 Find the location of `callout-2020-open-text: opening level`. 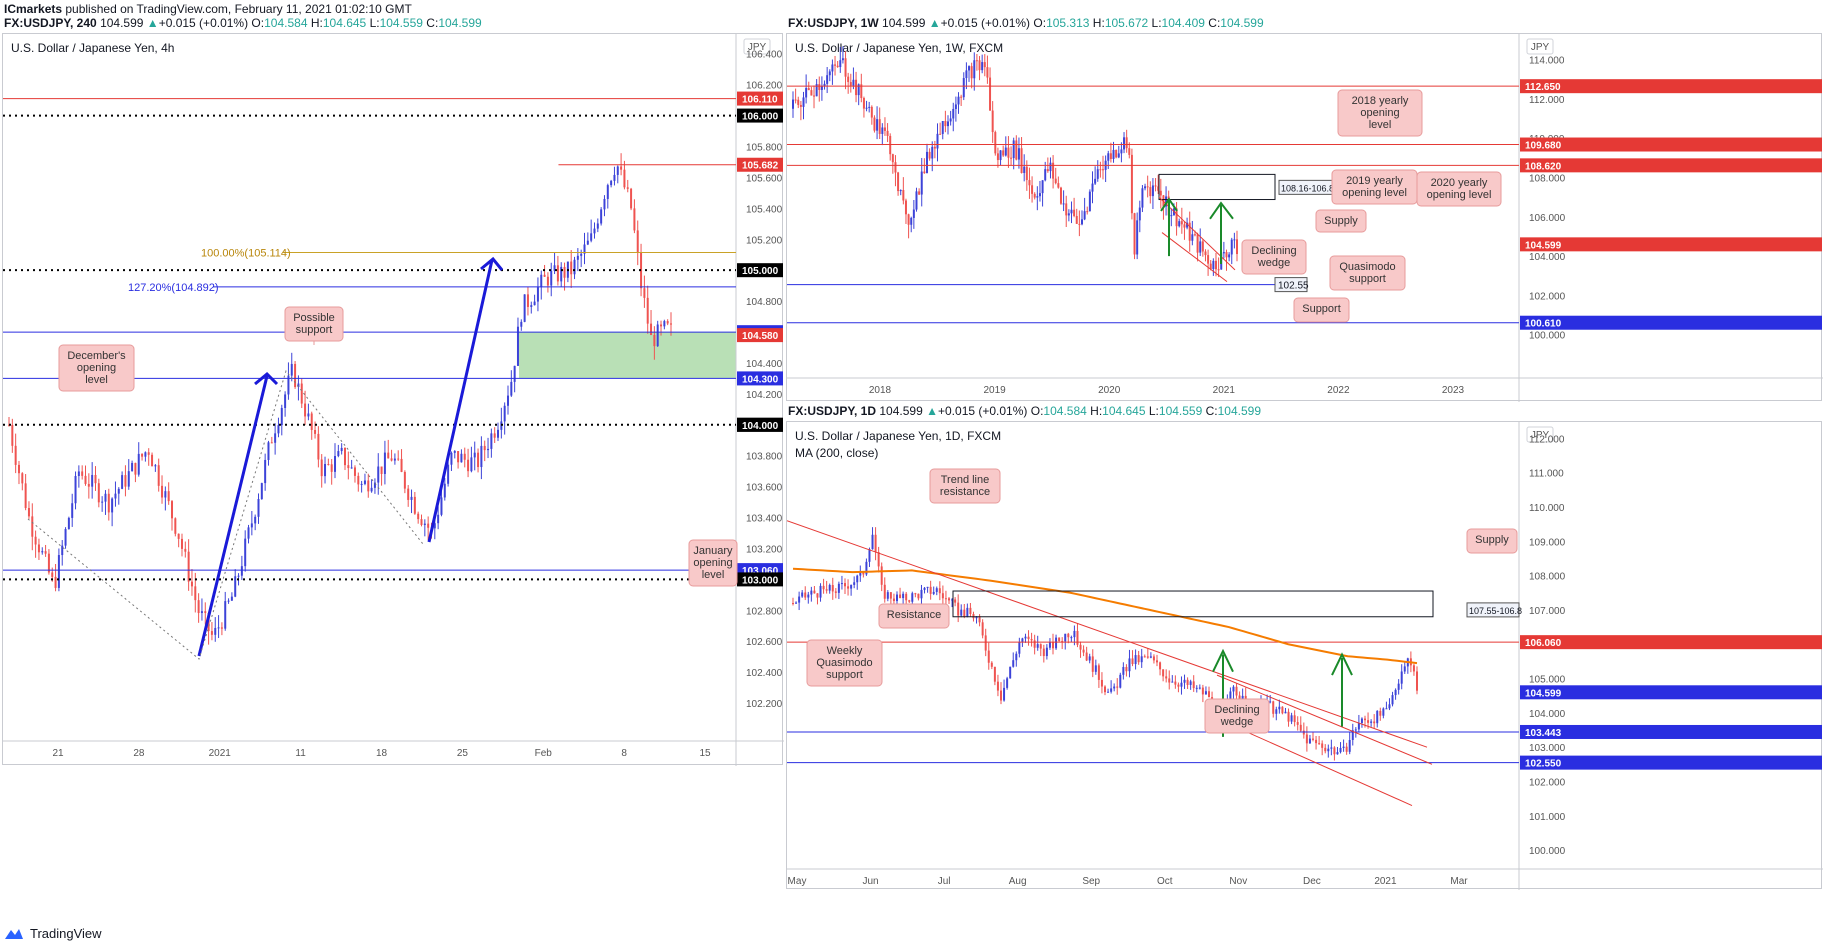

callout-2020-open-text: opening level is located at coordinates (1459, 195).